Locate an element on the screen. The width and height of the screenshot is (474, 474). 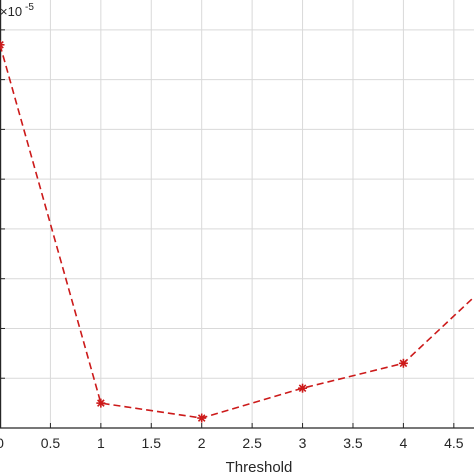
x-tick-label: 4.5 is located at coordinates (454, 443).